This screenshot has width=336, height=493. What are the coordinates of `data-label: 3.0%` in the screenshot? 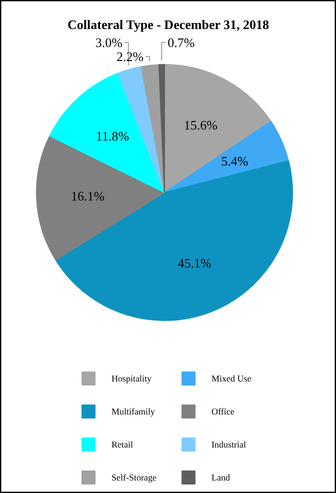 It's located at (109, 42).